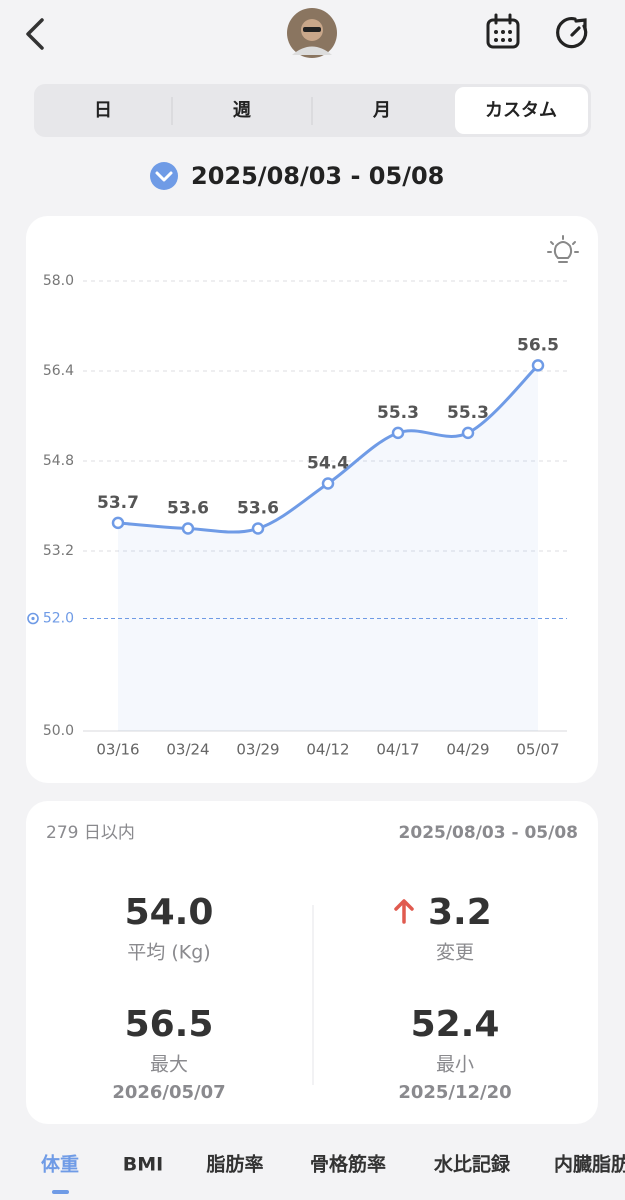 The width and height of the screenshot is (625, 1200). I want to click on active-indicator, so click(60, 1192).